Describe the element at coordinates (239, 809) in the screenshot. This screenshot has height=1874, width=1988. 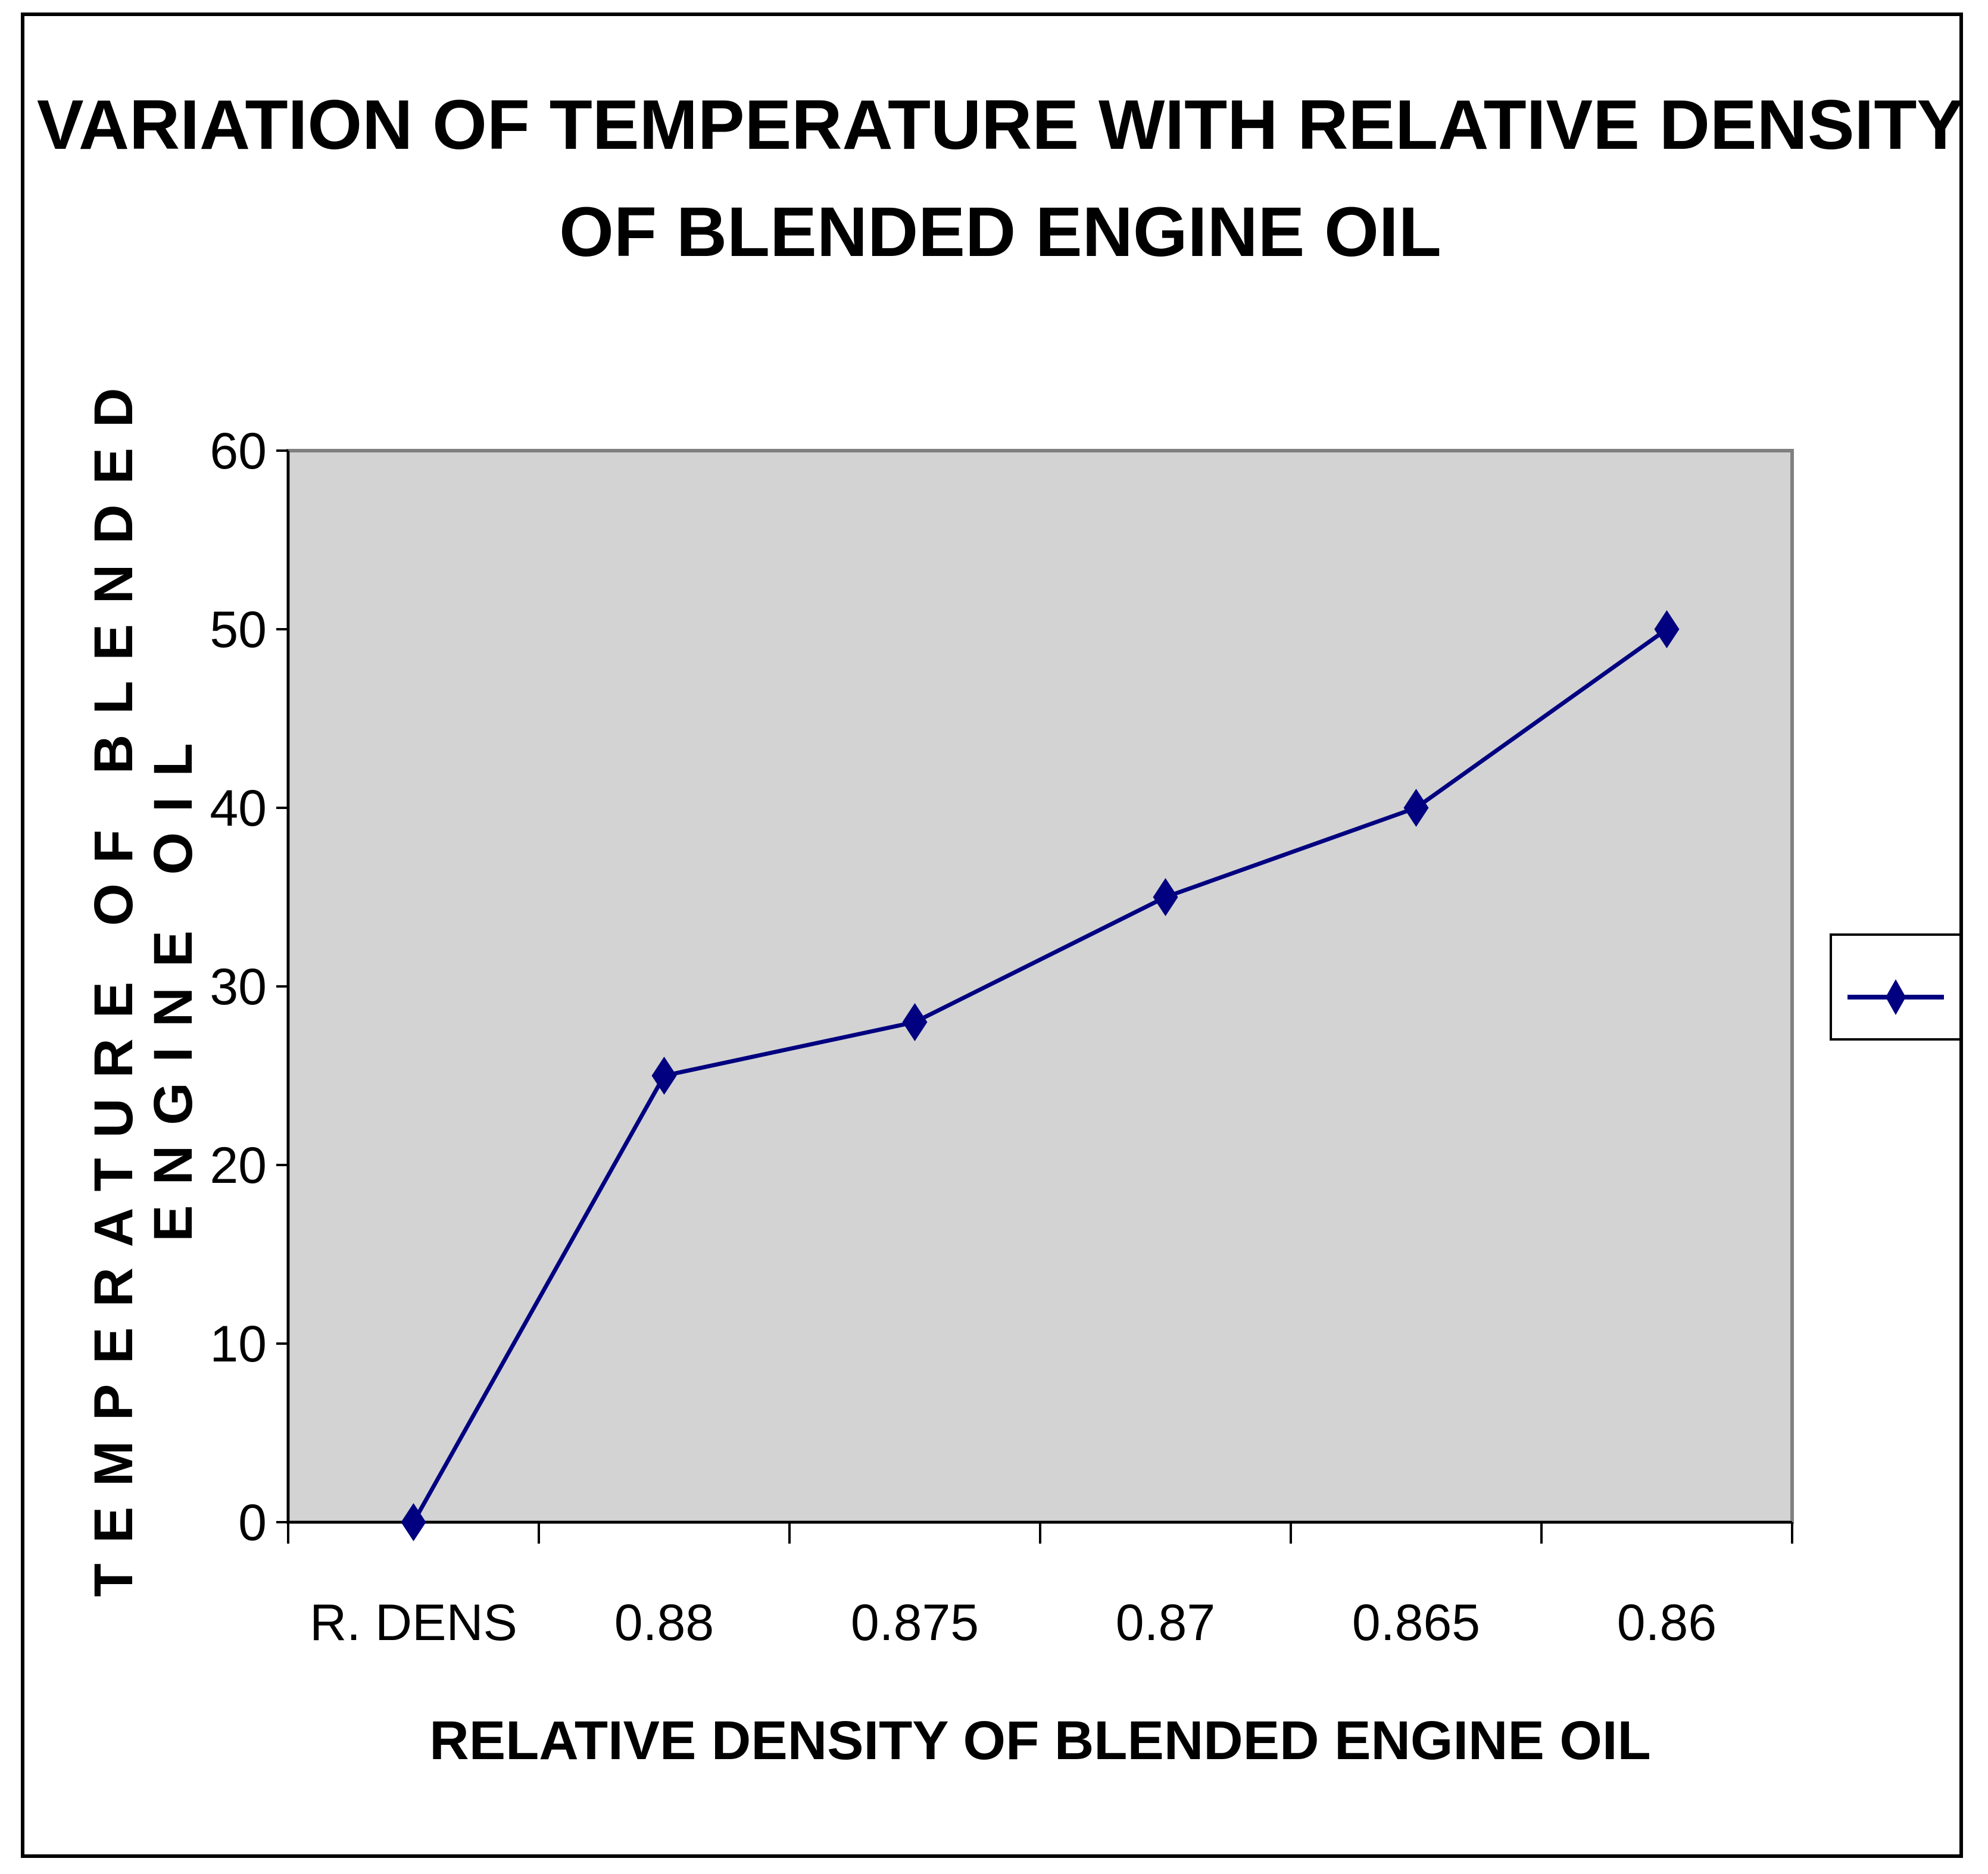
I see `y-tick-label: 40` at that location.